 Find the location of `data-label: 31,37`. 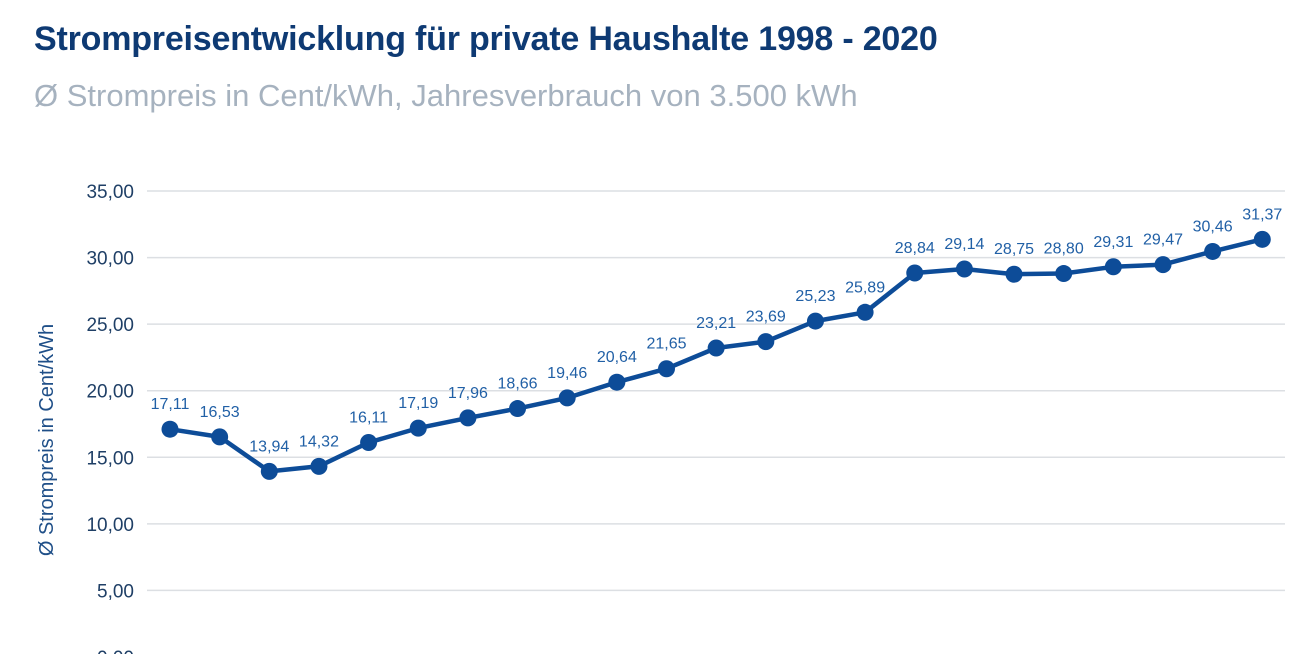

data-label: 31,37 is located at coordinates (1262, 214).